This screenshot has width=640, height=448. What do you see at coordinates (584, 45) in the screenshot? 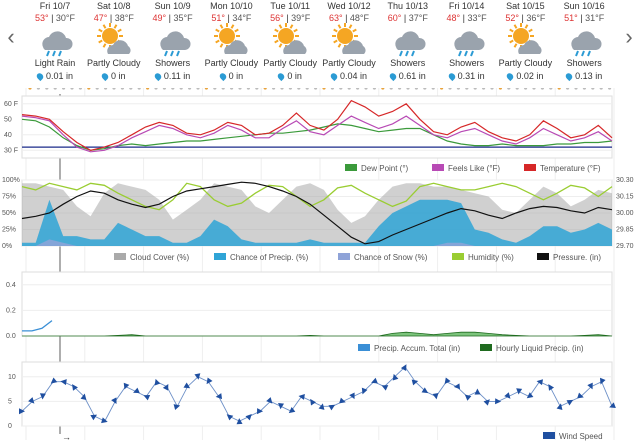
I see `day-column: Sun 10/16 51° | 31°F Showers 0.13 in` at bounding box center [584, 45].